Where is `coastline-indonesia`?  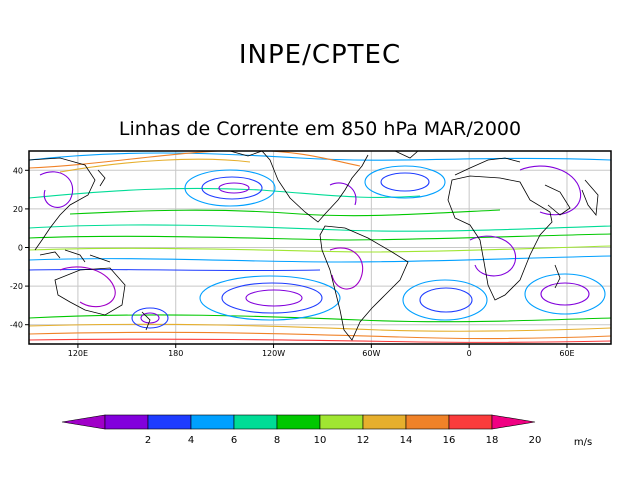 coastline-indonesia is located at coordinates (75, 256).